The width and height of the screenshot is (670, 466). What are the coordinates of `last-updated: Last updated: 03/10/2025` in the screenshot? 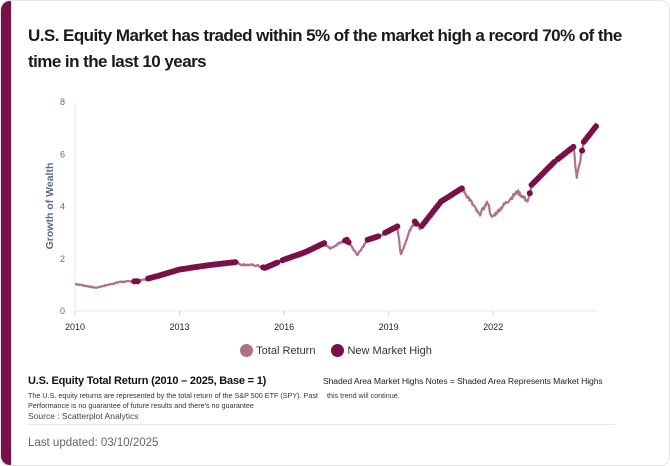 It's located at (93, 443).